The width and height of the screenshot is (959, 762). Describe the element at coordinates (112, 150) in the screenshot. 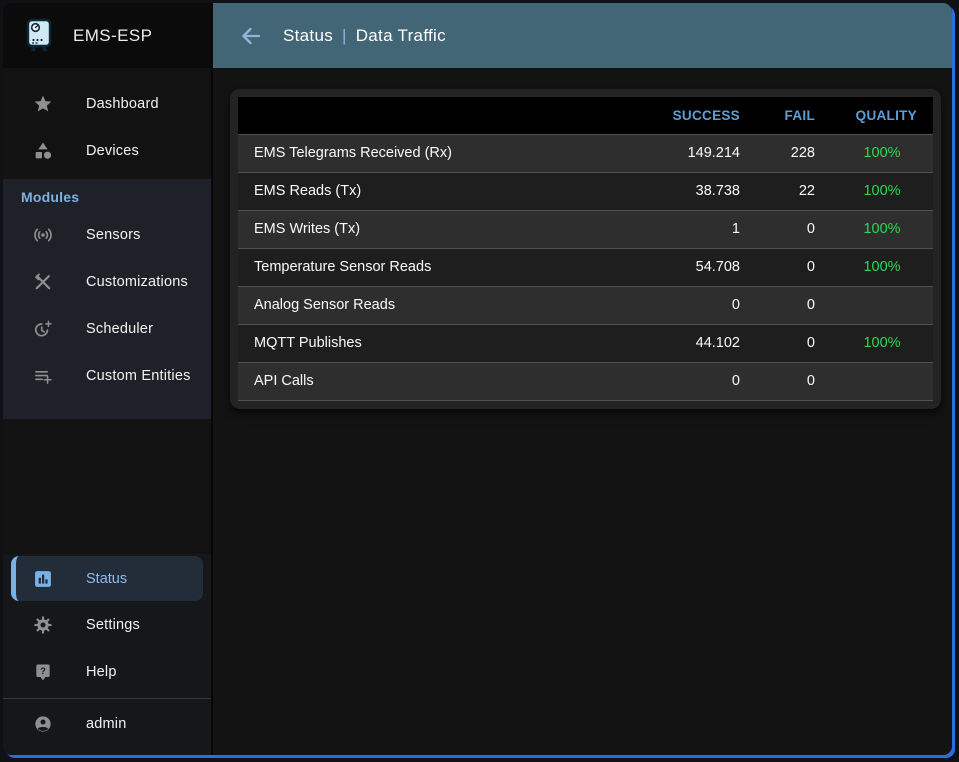

I see `sidebar-item-label: Devices` at that location.